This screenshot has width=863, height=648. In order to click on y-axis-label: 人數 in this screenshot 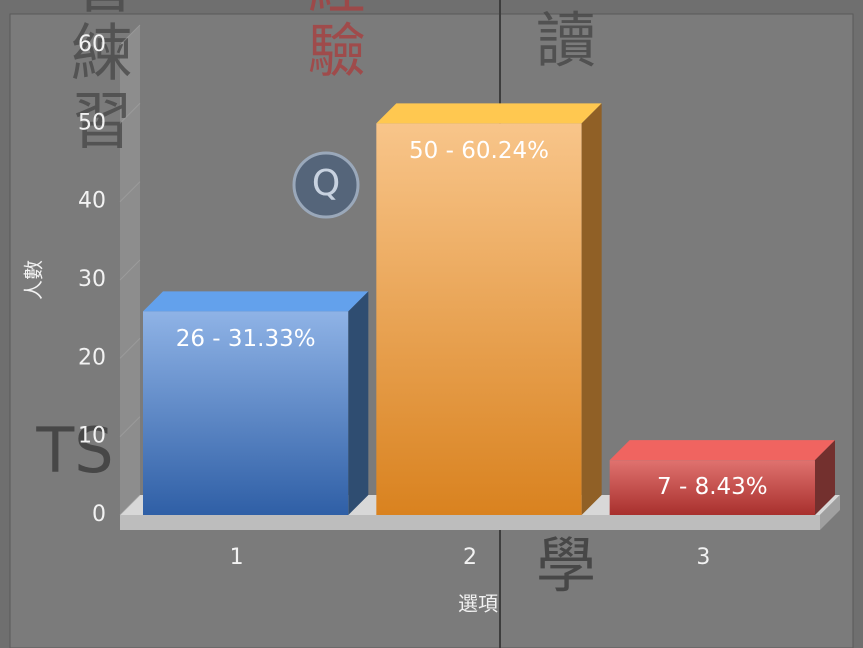, I will do `click(34, 280)`.